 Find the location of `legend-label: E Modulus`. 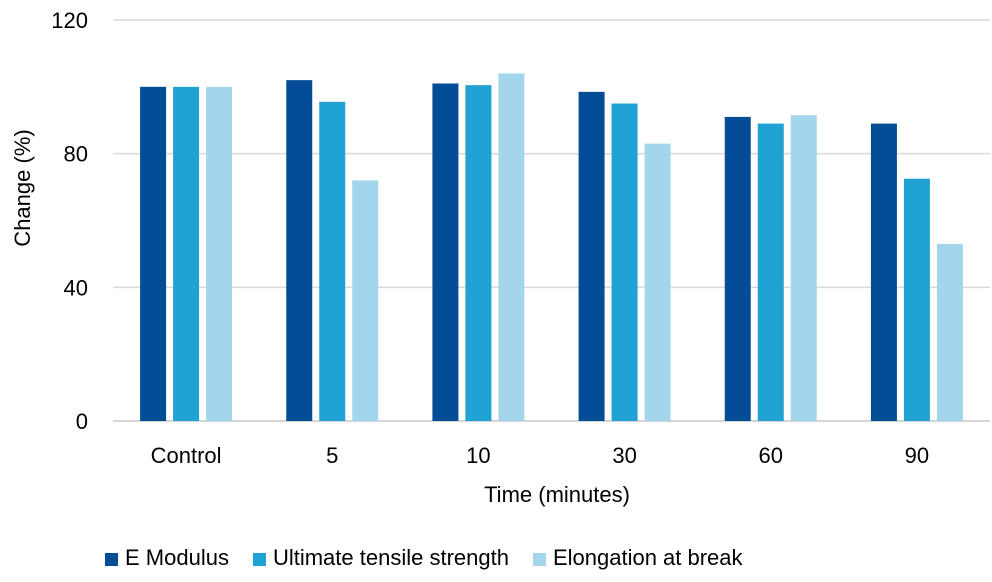

legend-label: E Modulus is located at coordinates (177, 557).